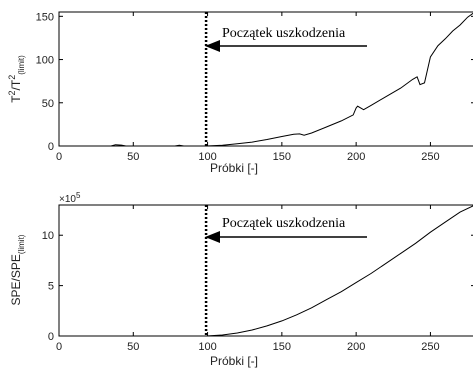 The image size is (473, 371). What do you see at coordinates (45, 17) in the screenshot?
I see `top-y-tick-label: 150` at bounding box center [45, 17].